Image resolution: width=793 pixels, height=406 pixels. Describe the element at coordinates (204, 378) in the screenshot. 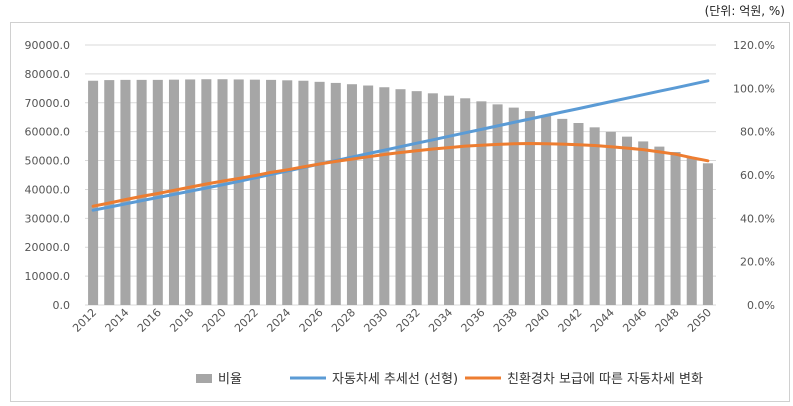

I see `legend-swatch-bars` at that location.